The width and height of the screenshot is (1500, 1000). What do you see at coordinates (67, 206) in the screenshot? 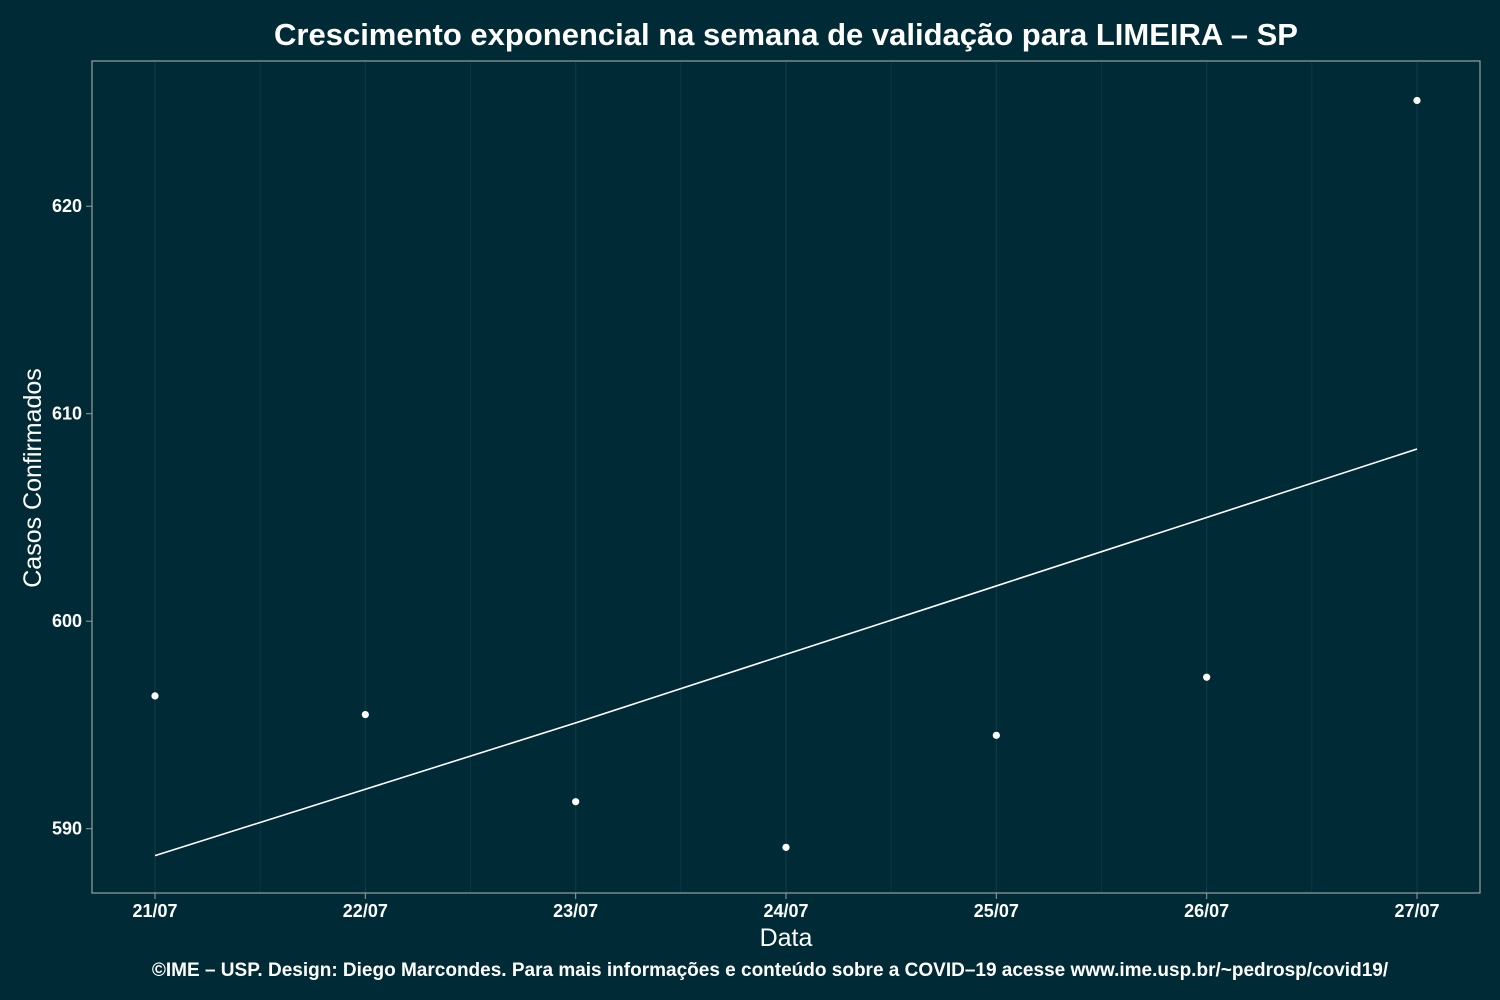
I see `y-tick-label: 620` at bounding box center [67, 206].